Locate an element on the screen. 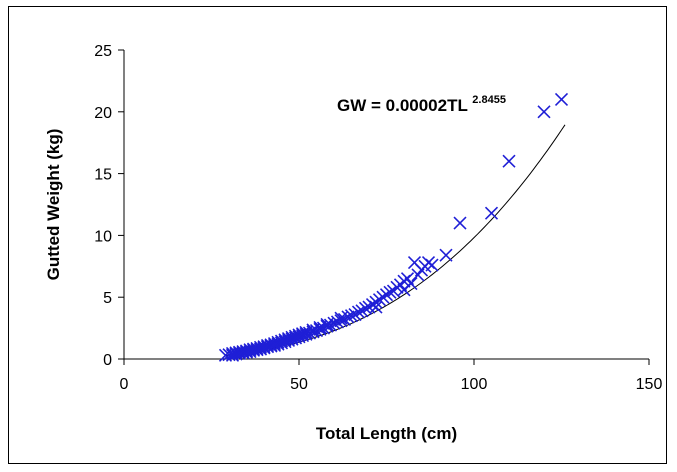 The image size is (677, 472). trendline-equation-base: GW = 0.00002TL is located at coordinates (402, 105).